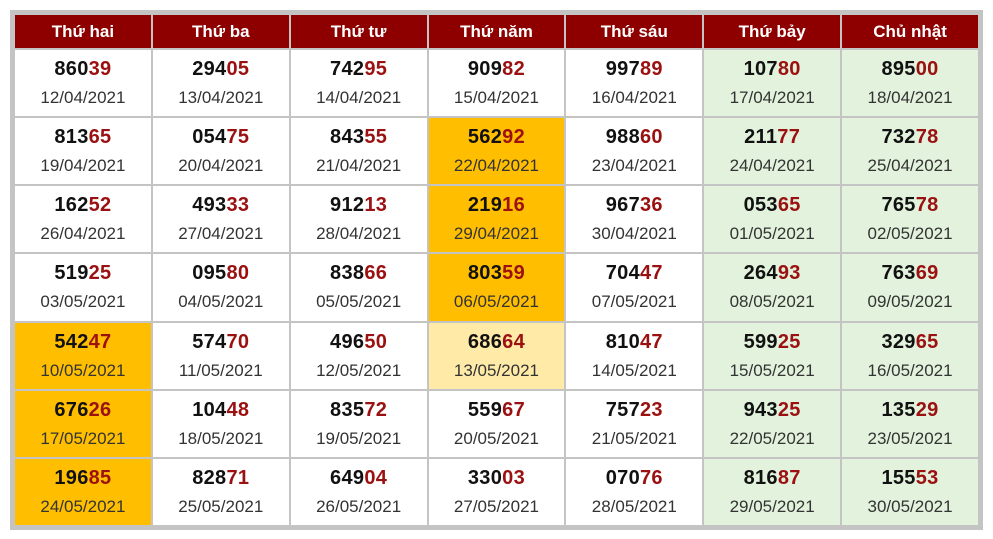  Describe the element at coordinates (209, 205) in the screenshot. I see `result-number-head: 493` at that location.